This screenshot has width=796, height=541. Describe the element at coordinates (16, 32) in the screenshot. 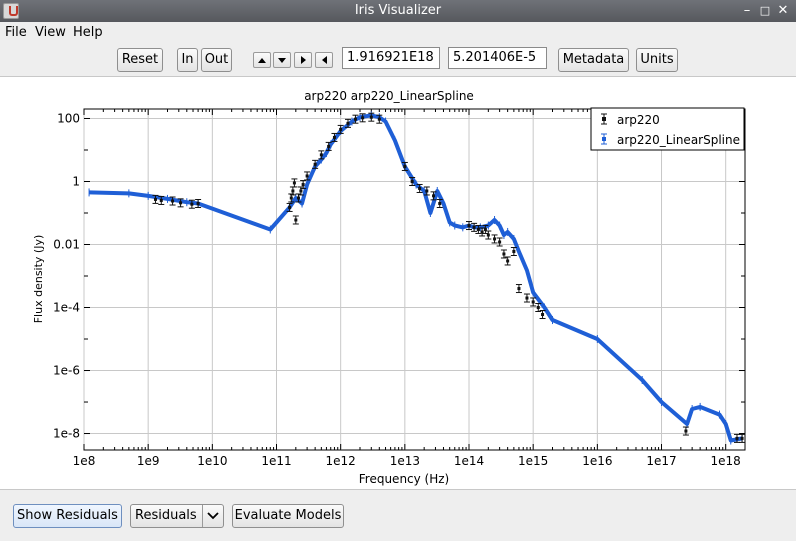

I see `menu-file: File` at that location.